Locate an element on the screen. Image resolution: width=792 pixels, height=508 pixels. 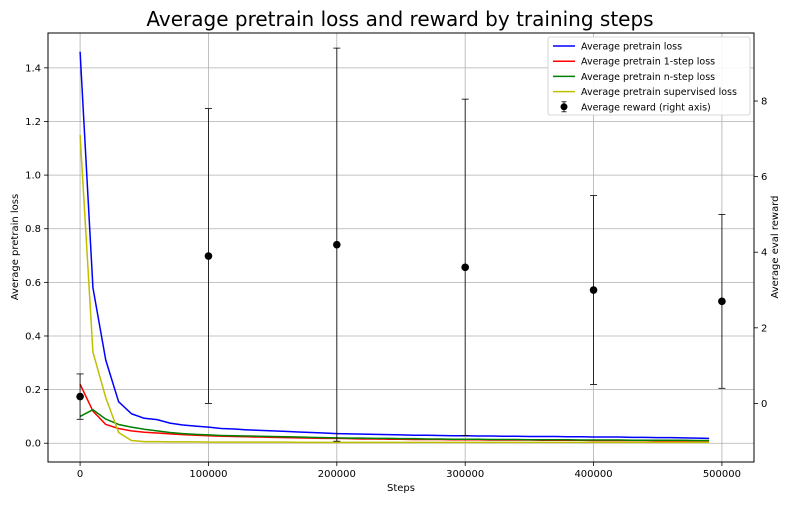
legend-label-reward: Average reward (right axis) is located at coordinates (646, 107).